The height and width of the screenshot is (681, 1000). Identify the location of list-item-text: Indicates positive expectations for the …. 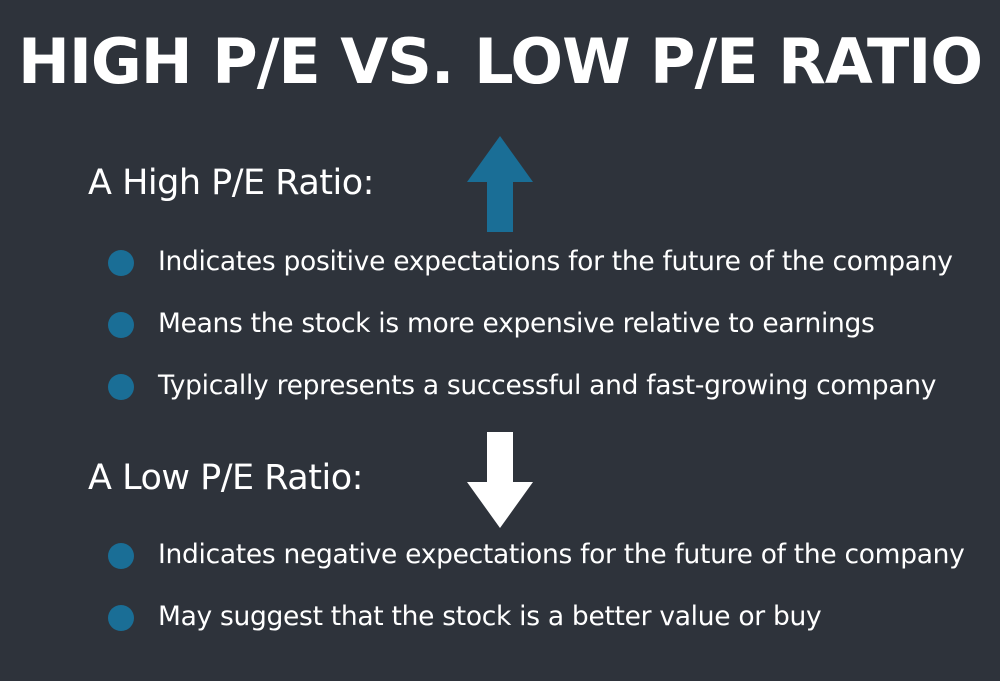
(555, 261).